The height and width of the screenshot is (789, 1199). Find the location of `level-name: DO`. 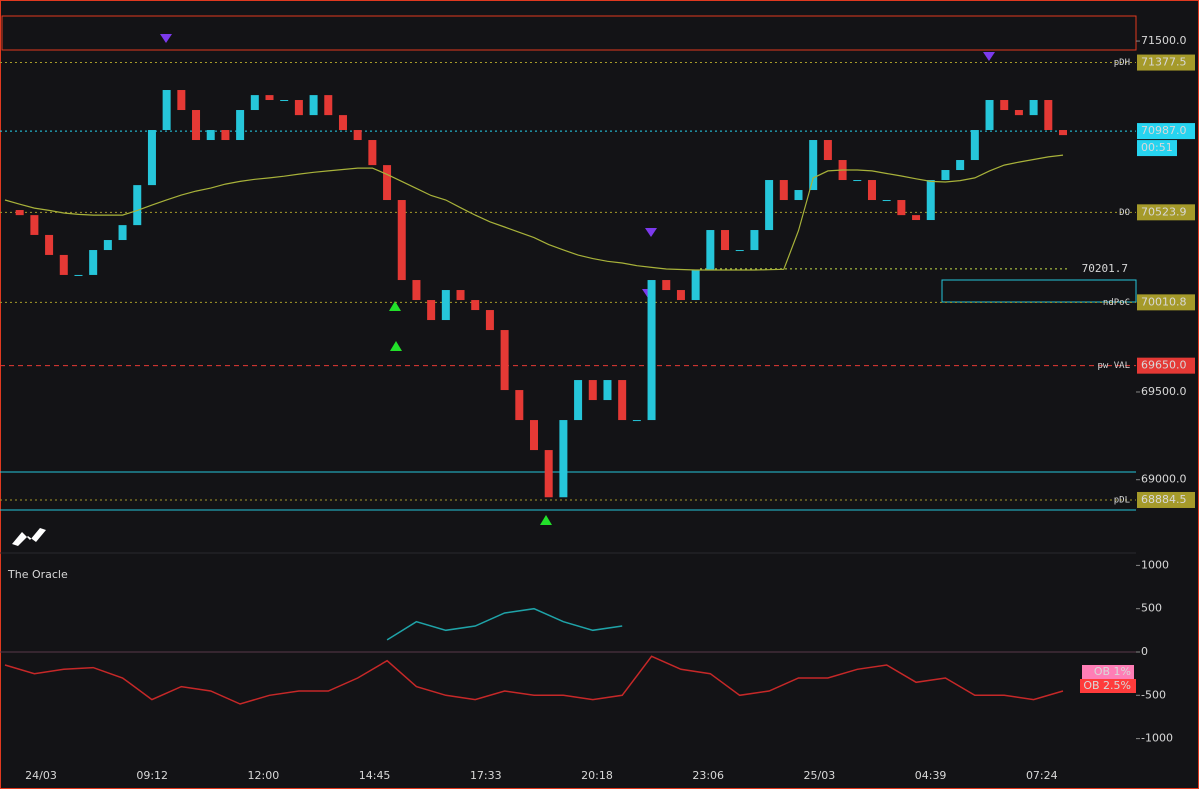

level-name: DO is located at coordinates (1124, 213).